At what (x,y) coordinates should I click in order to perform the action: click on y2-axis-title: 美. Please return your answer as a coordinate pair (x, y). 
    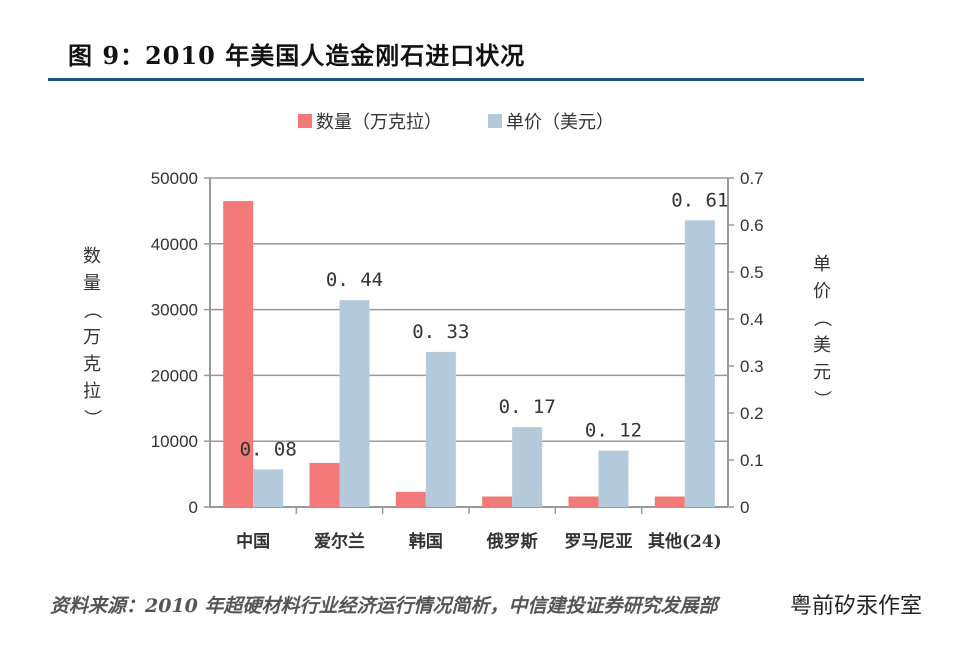
    Looking at the image, I should click on (822, 345).